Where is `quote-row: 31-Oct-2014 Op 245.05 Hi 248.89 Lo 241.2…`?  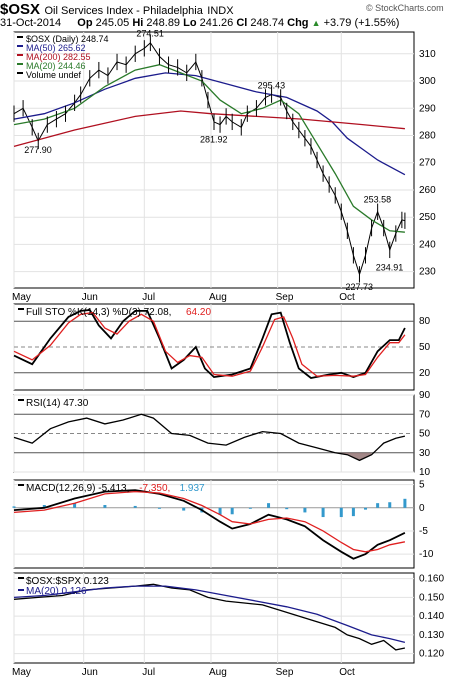
quote-row: 31-Oct-2014 Op 245.05 Hi 248.89 Lo 241.2… is located at coordinates (199, 23).